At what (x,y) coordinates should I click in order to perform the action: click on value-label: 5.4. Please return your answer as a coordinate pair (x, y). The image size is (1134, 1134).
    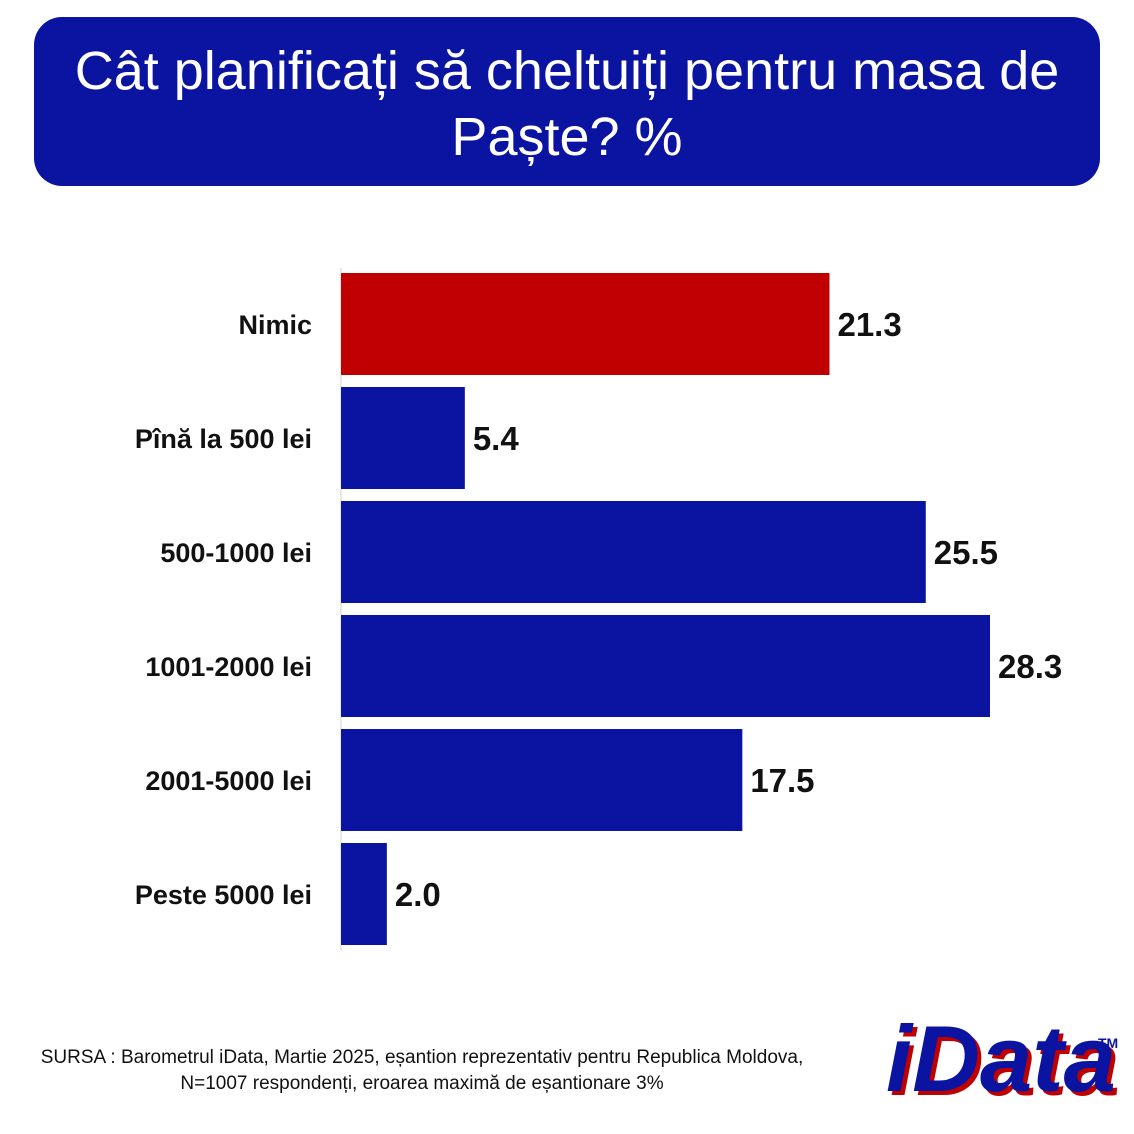
    Looking at the image, I should click on (496, 438).